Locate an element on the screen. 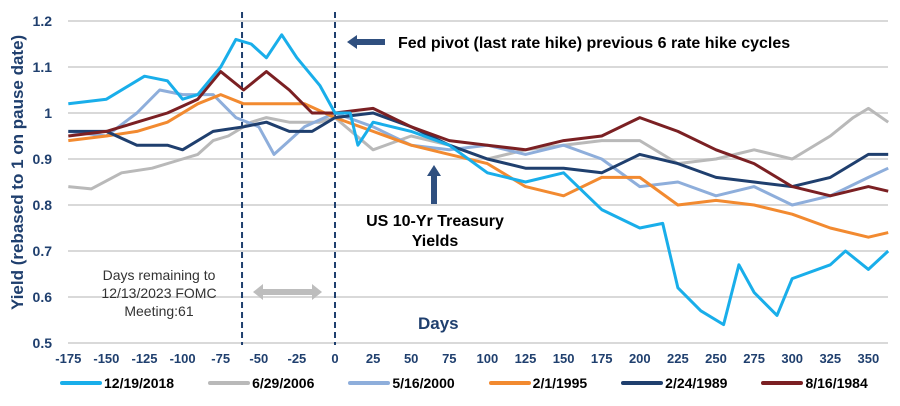 The width and height of the screenshot is (900, 406). x-tick-label: 300 is located at coordinates (792, 358).